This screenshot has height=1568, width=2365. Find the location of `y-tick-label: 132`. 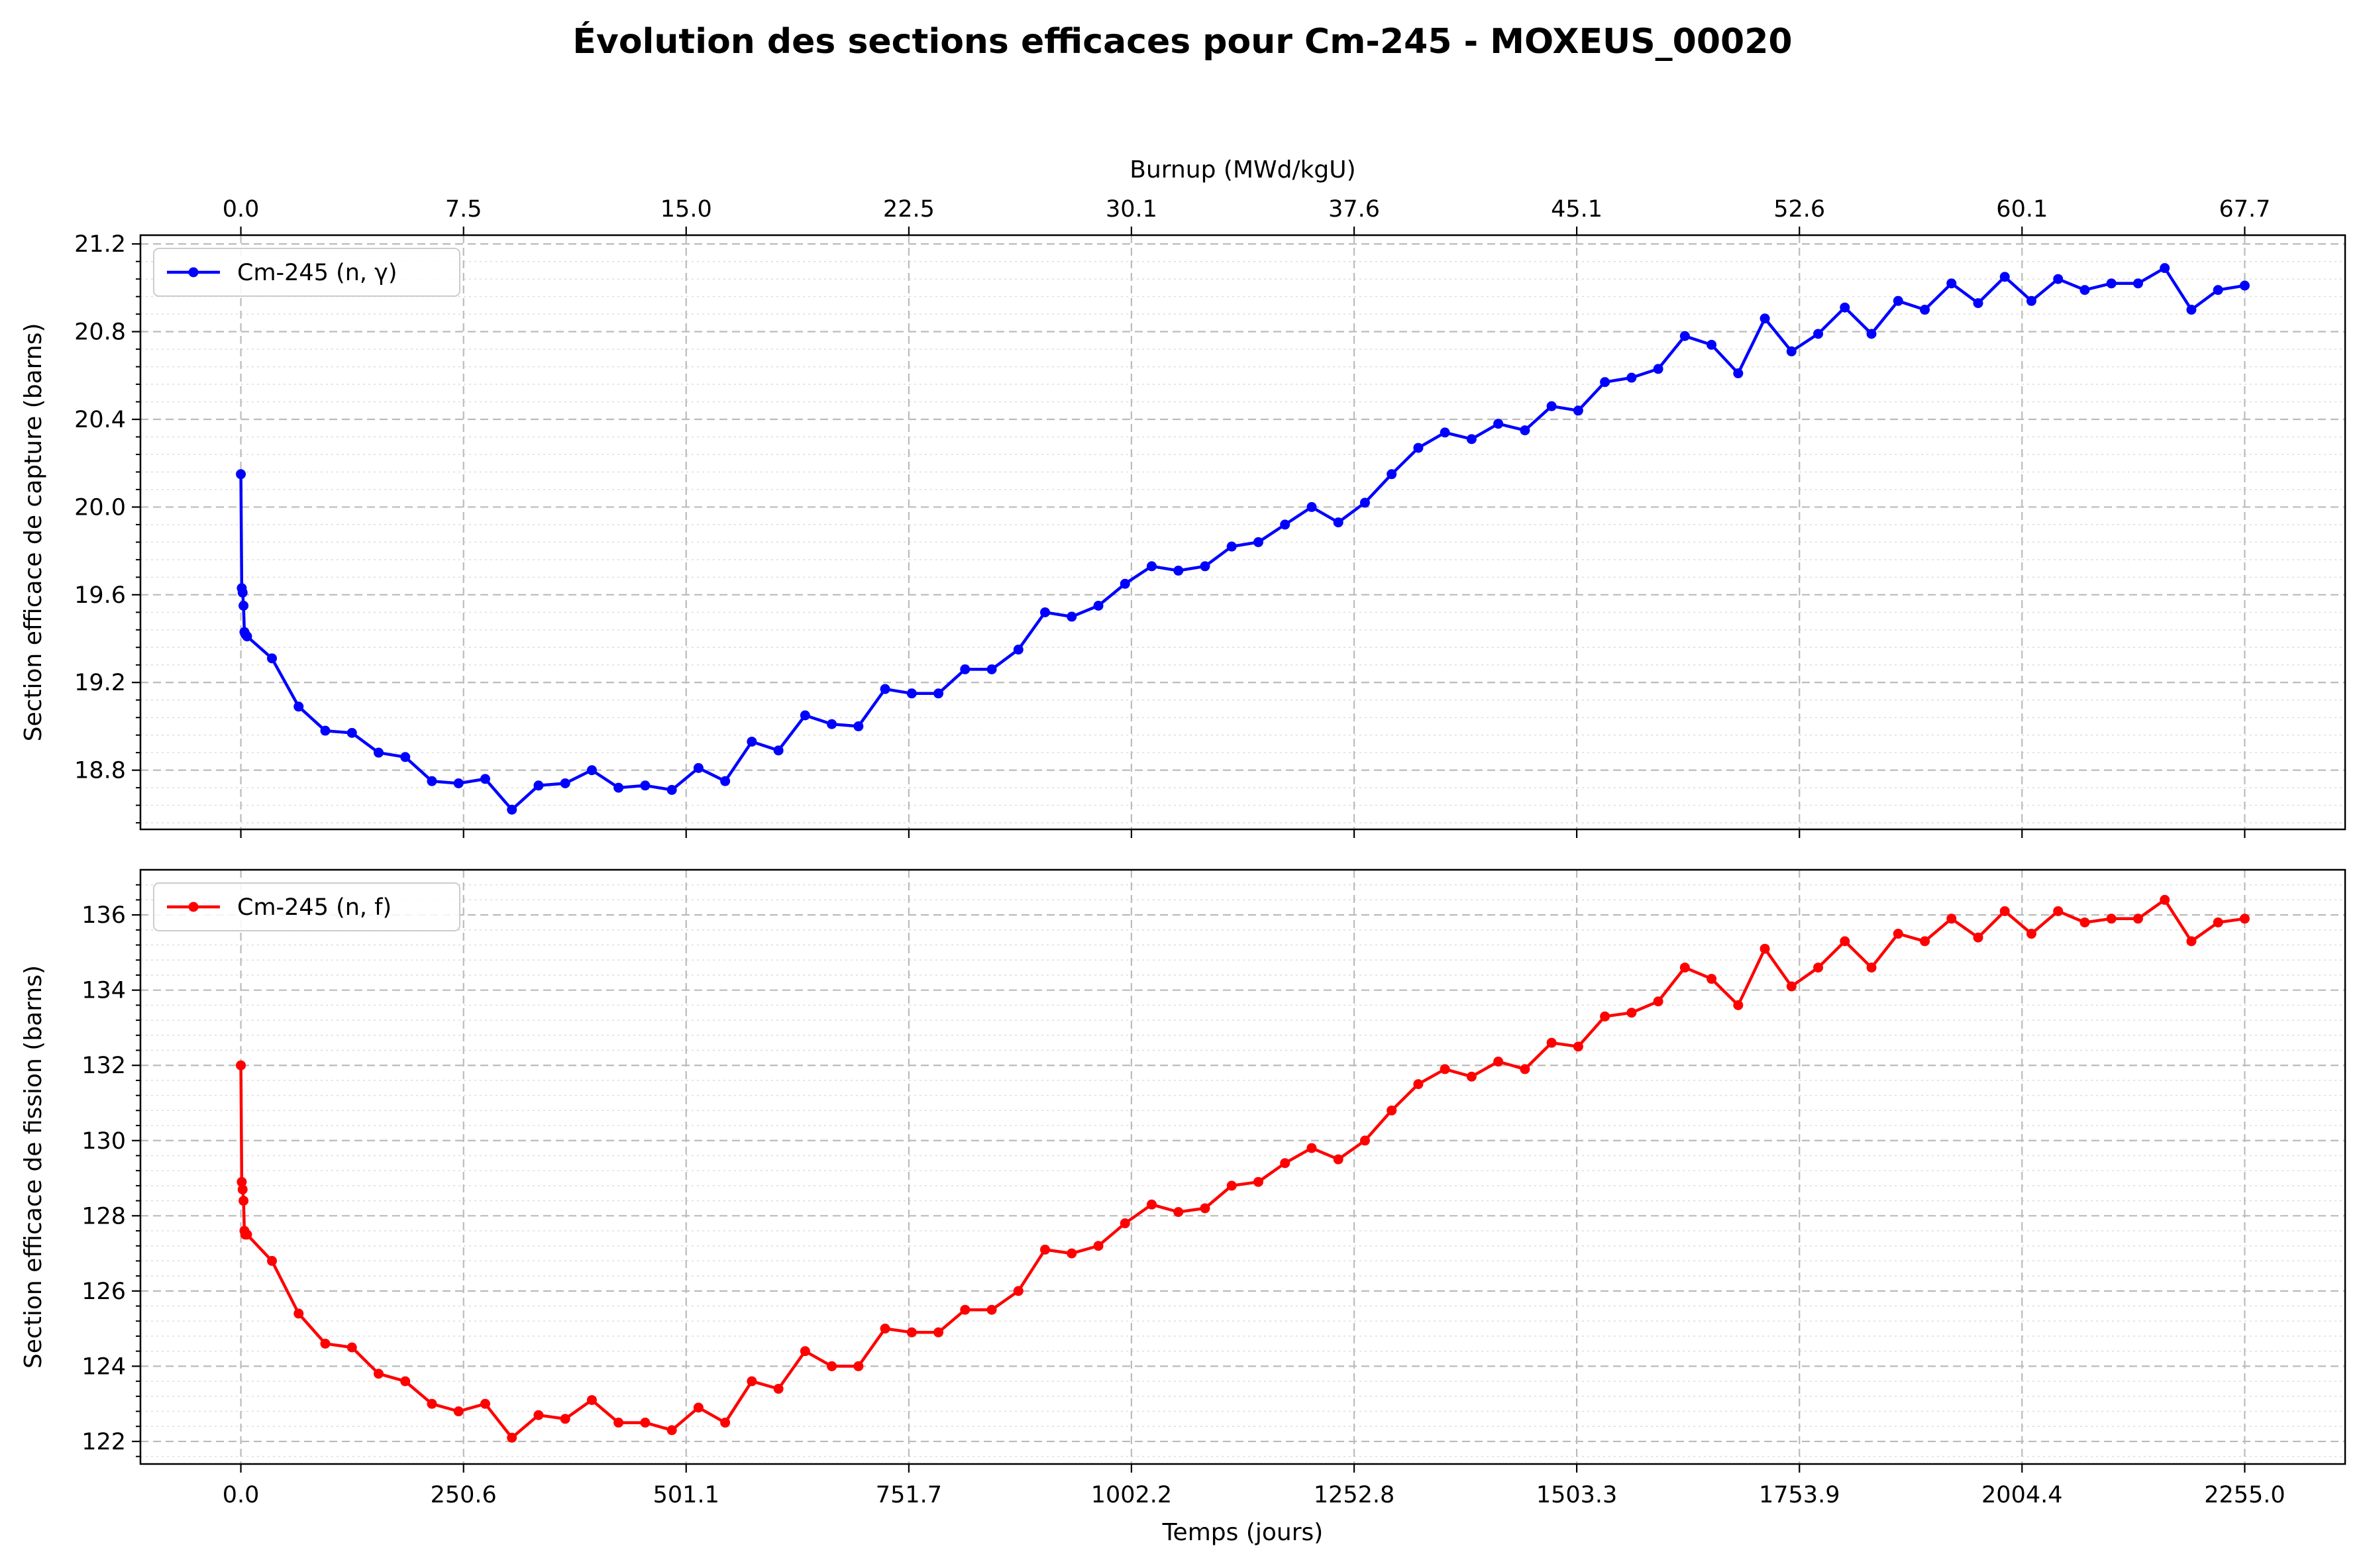

y-tick-label: 132 is located at coordinates (103, 1066).